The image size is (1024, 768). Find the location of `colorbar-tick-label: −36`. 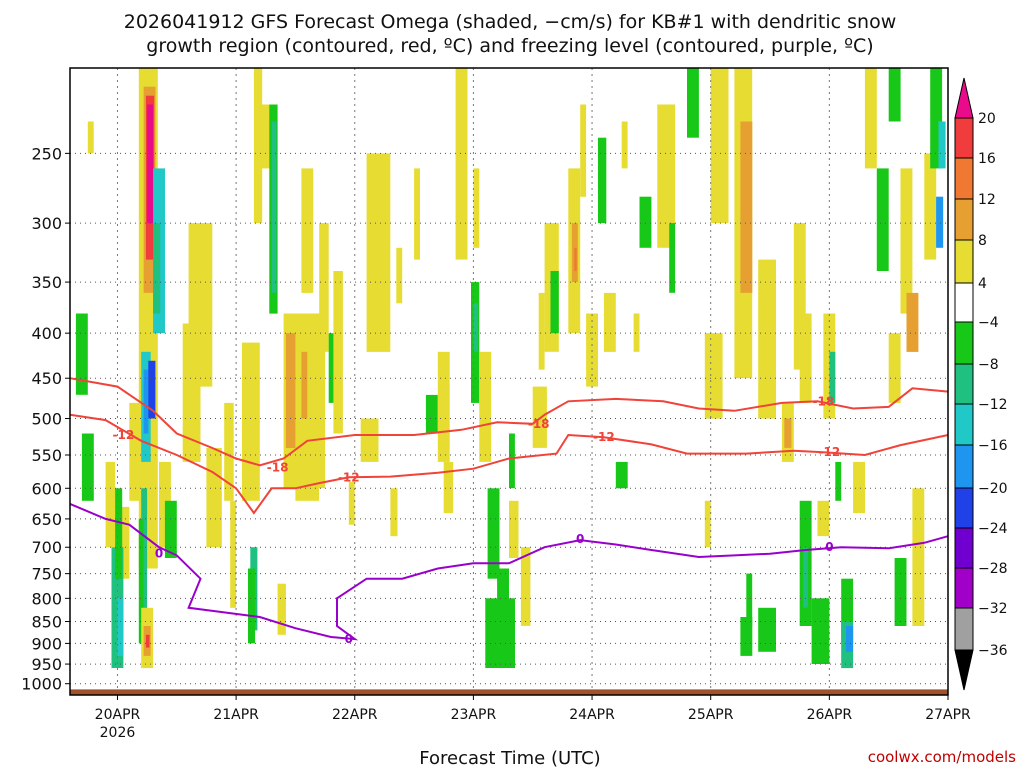

colorbar-tick-label: −36 is located at coordinates (993, 651).